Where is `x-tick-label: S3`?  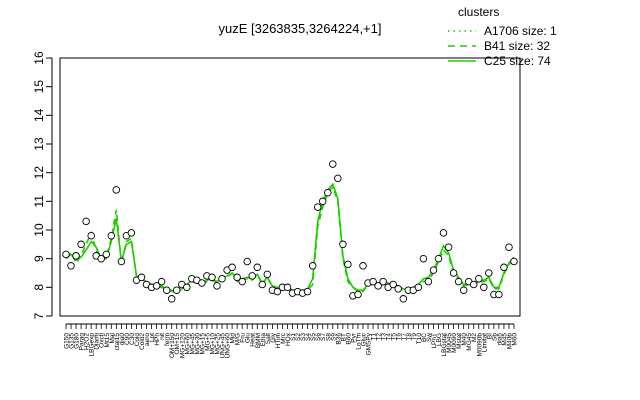
x-tick-label: S3 is located at coordinates (303, 337).